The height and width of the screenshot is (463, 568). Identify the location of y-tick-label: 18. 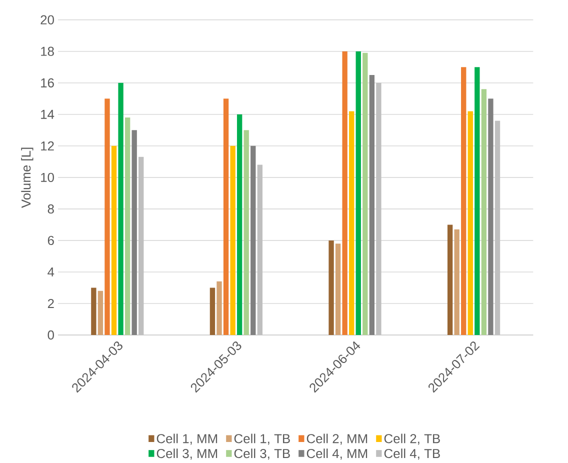
(47, 51).